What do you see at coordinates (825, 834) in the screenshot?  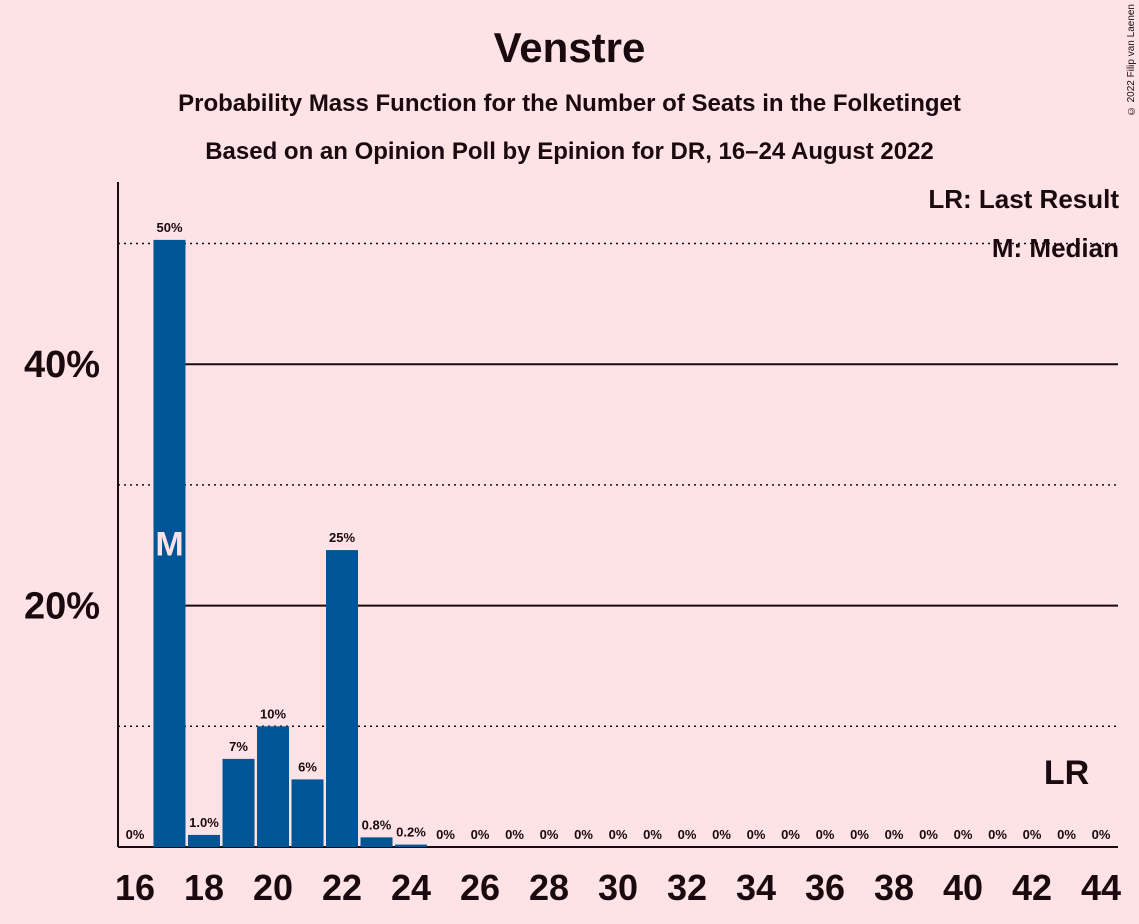 I see `data-label-36: 0%` at bounding box center [825, 834].